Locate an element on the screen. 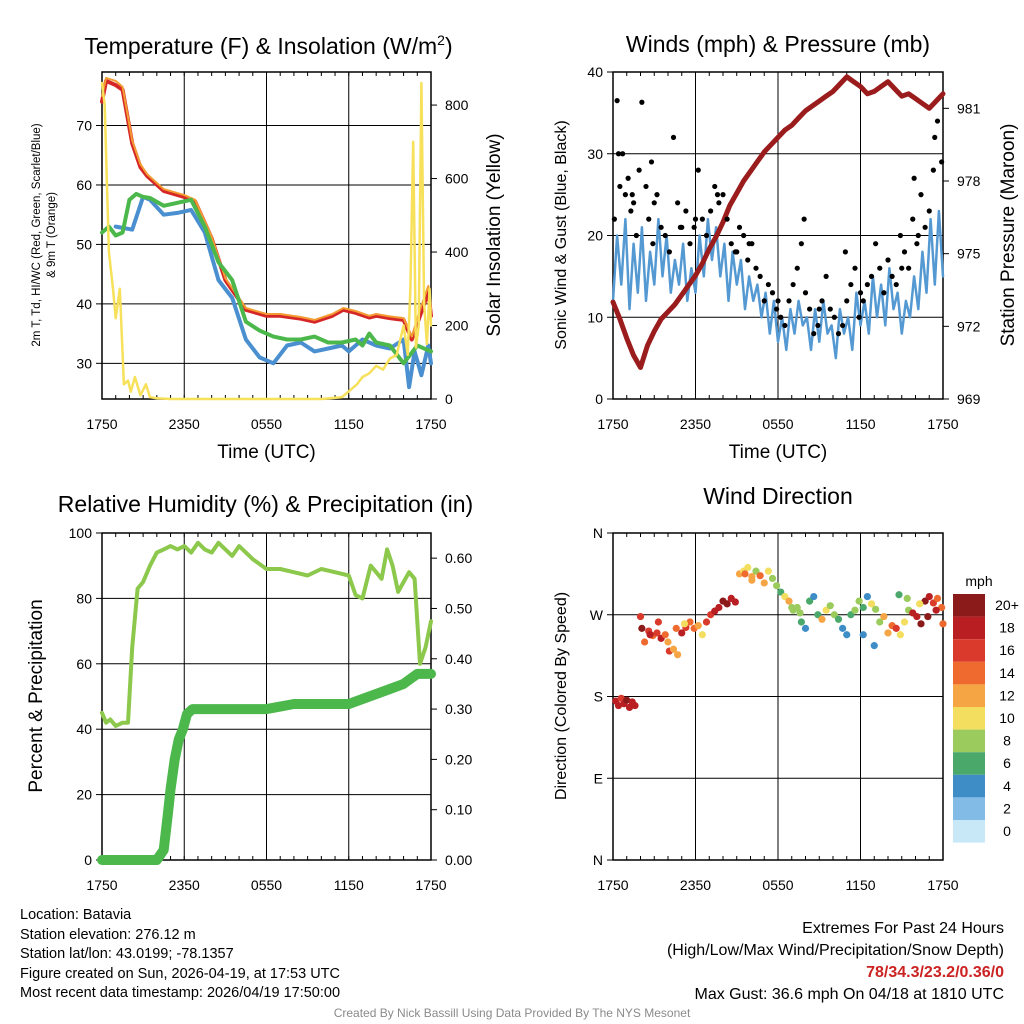  wind-xlabel: Time (UTC) is located at coordinates (778, 452).